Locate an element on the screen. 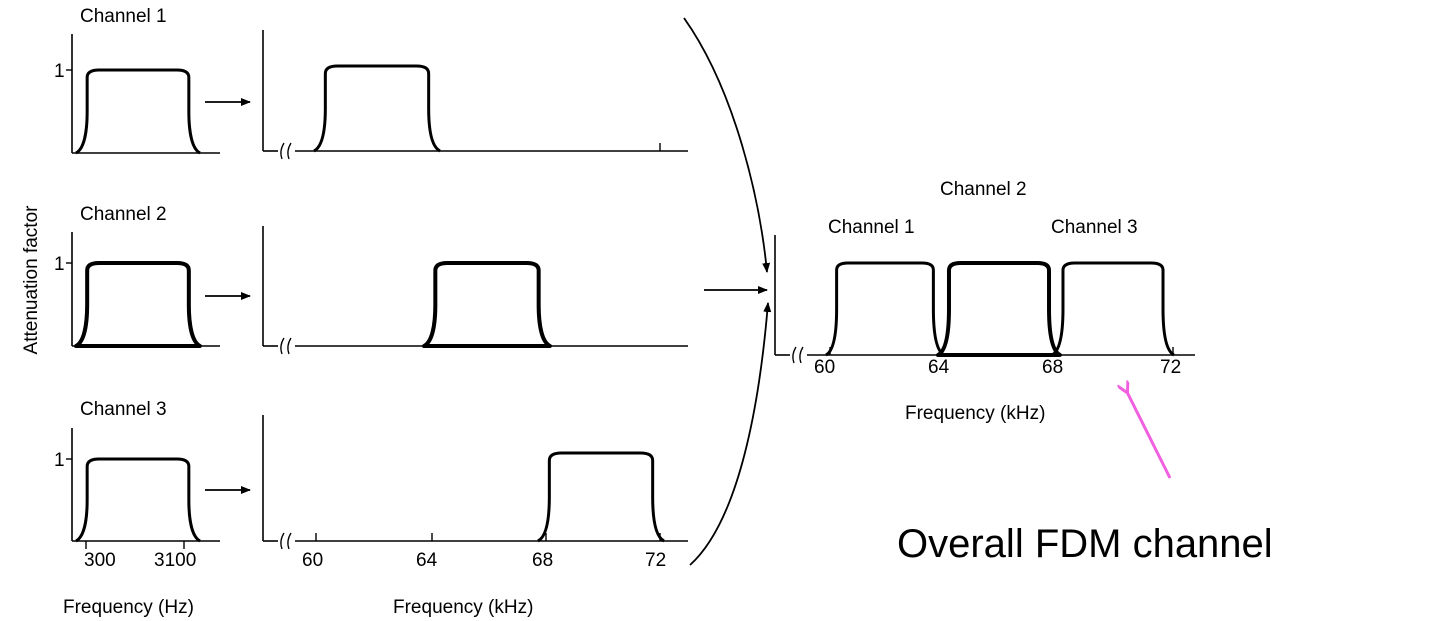  baseband-title-channel-1: Channel 1 is located at coordinates (123, 16).